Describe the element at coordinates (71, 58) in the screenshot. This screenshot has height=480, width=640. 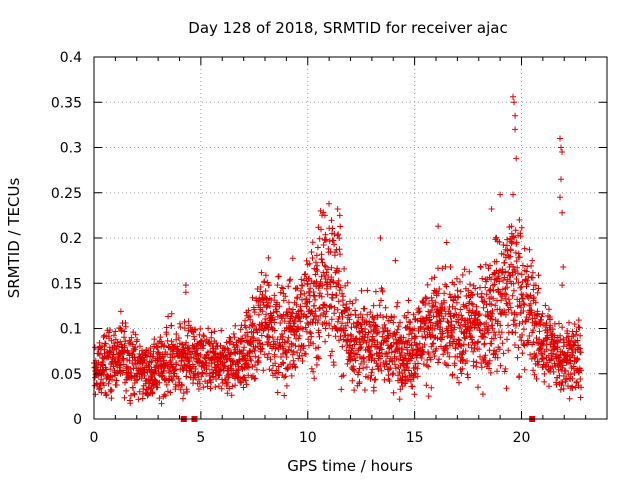
I see `y-tick-label: 0.4` at that location.